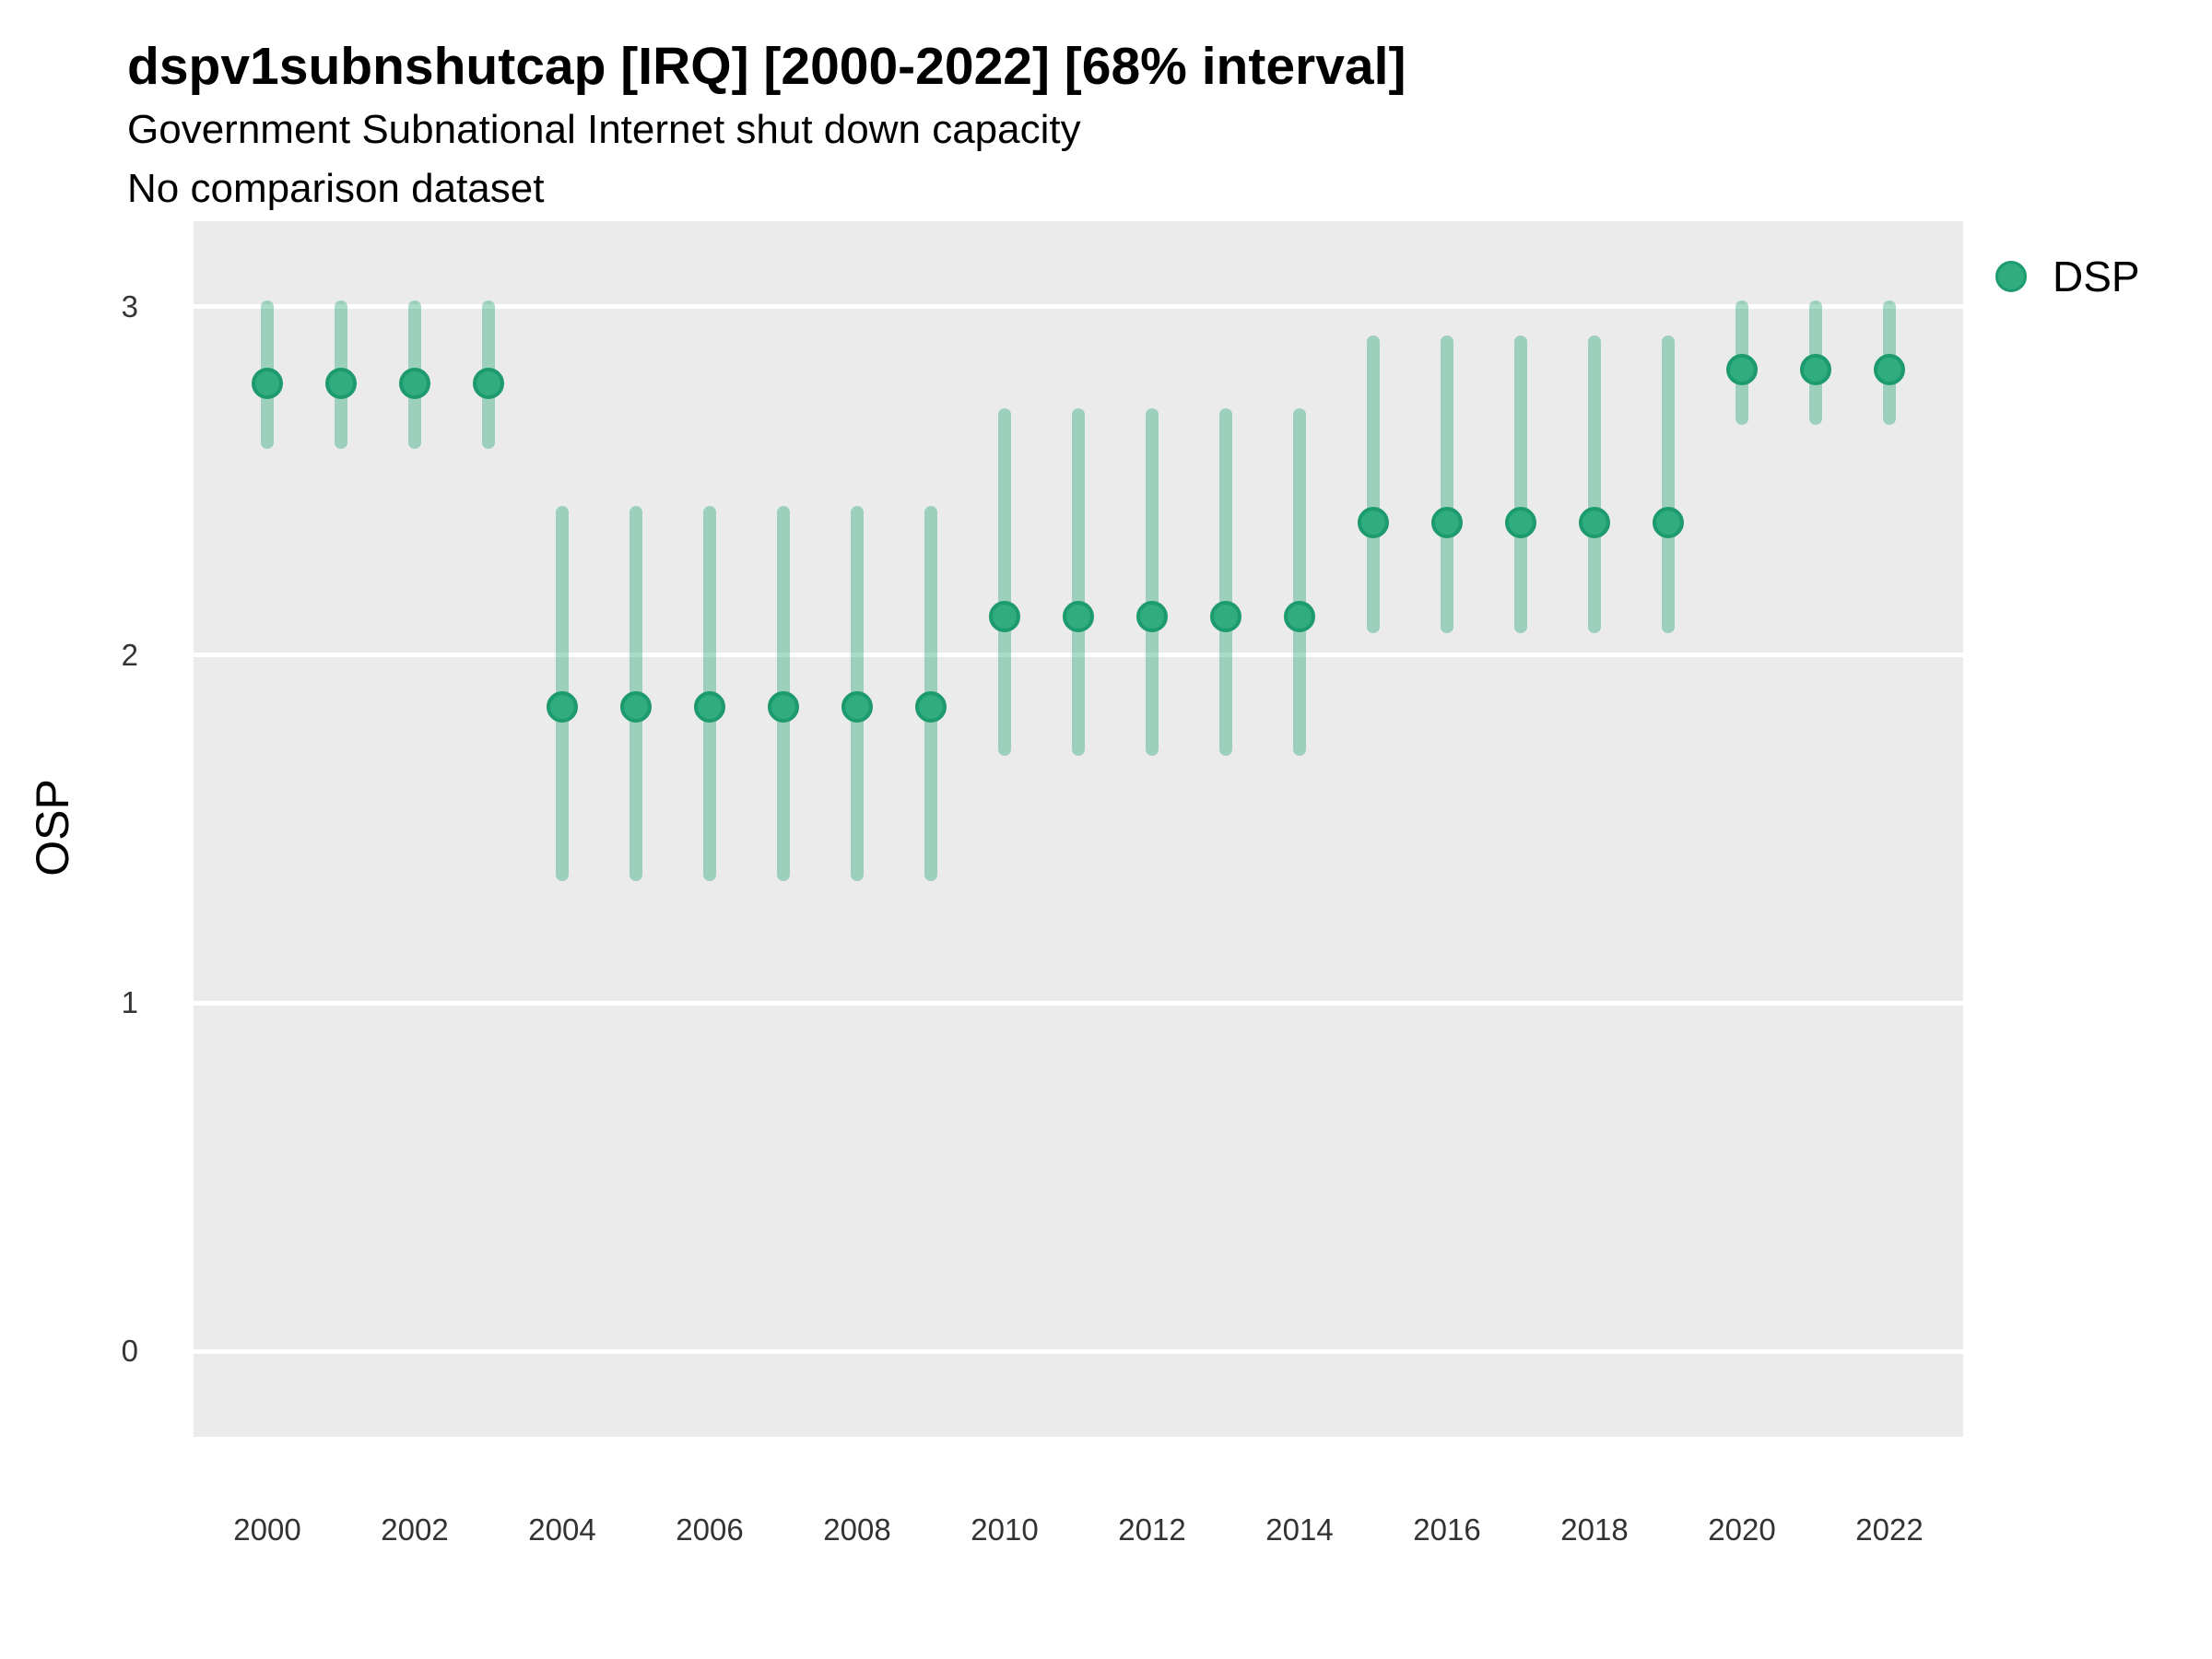 The image size is (2212, 1659). I want to click on point-estimate-2003, so click(488, 384).